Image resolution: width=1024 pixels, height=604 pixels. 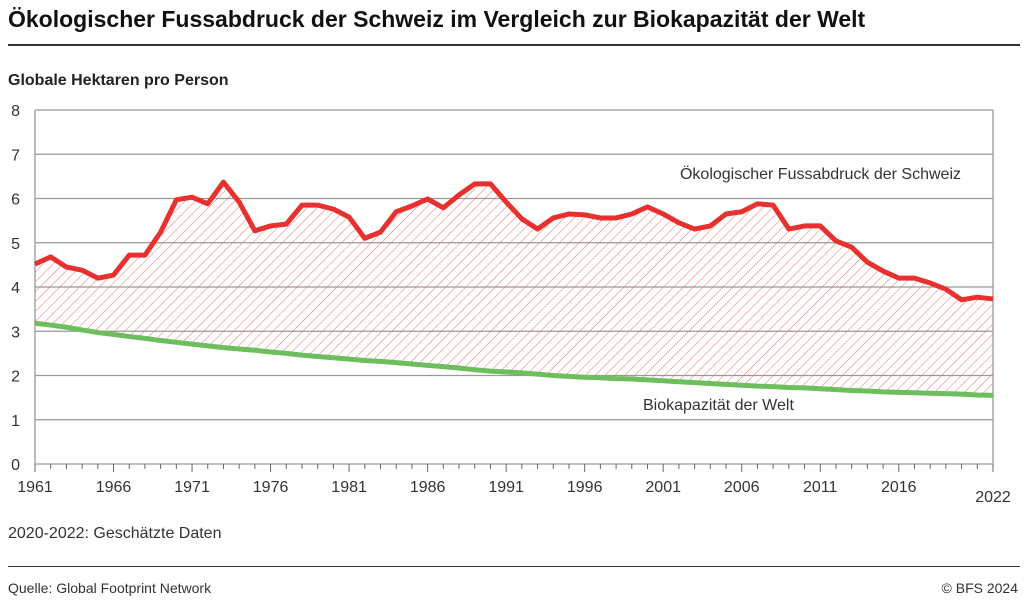 What do you see at coordinates (514, 566) in the screenshot?
I see `footer-divider` at bounding box center [514, 566].